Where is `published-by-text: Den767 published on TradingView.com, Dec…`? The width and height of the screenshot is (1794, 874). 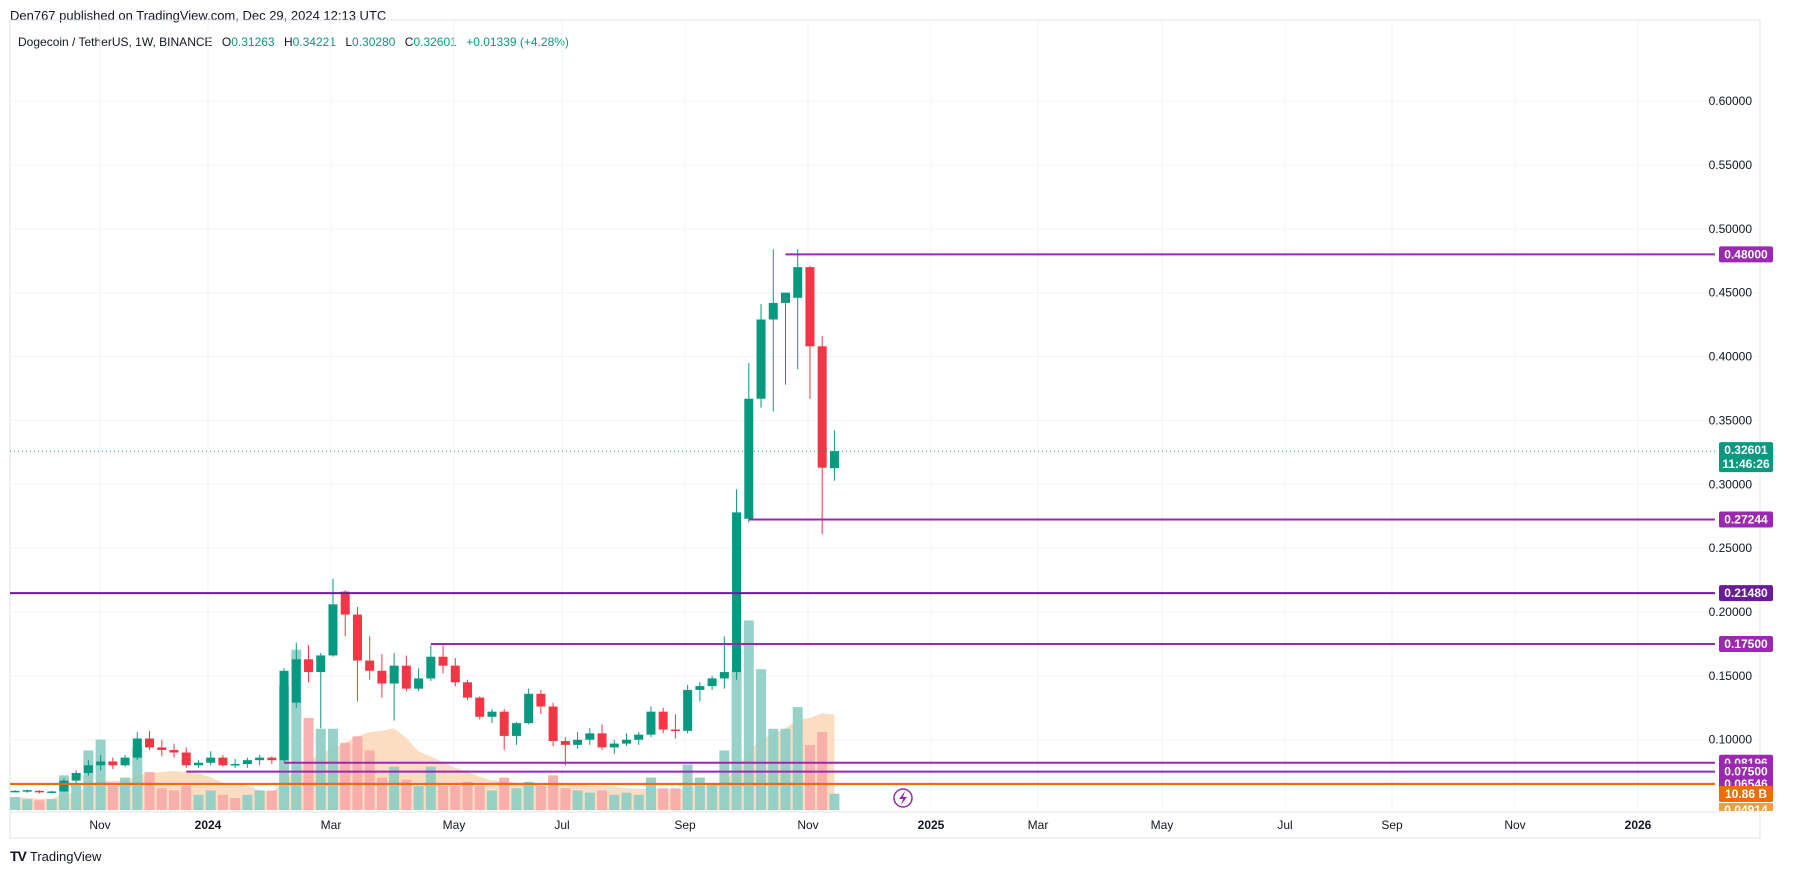
published-by-text: Den767 published on TradingView.com, Dec… is located at coordinates (198, 15).